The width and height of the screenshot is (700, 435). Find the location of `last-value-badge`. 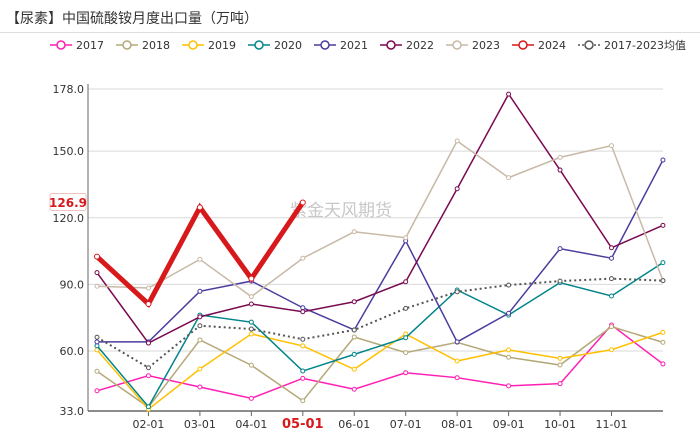

last-value-badge is located at coordinates (68, 201).